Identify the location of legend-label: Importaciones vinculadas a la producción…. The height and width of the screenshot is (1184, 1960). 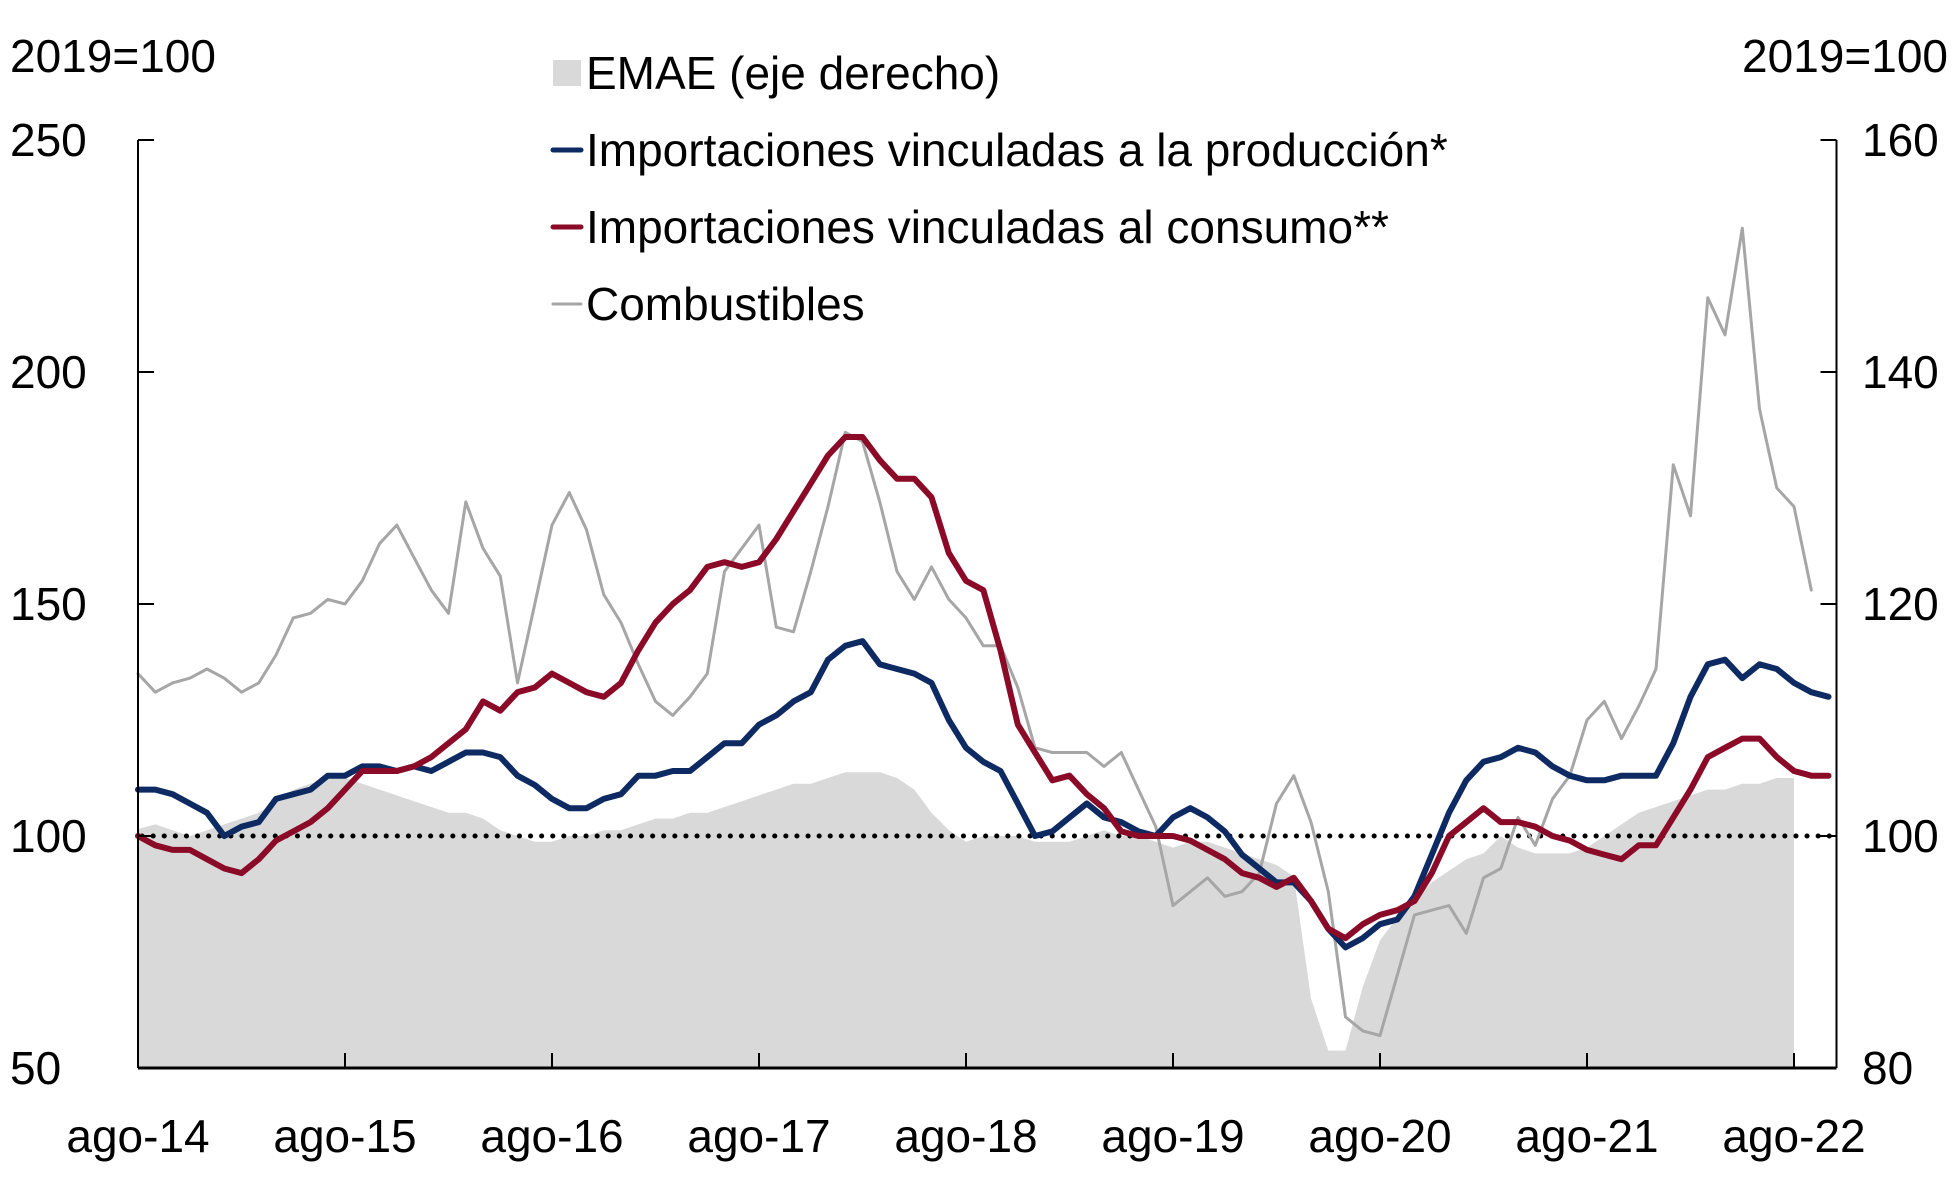
(1017, 150).